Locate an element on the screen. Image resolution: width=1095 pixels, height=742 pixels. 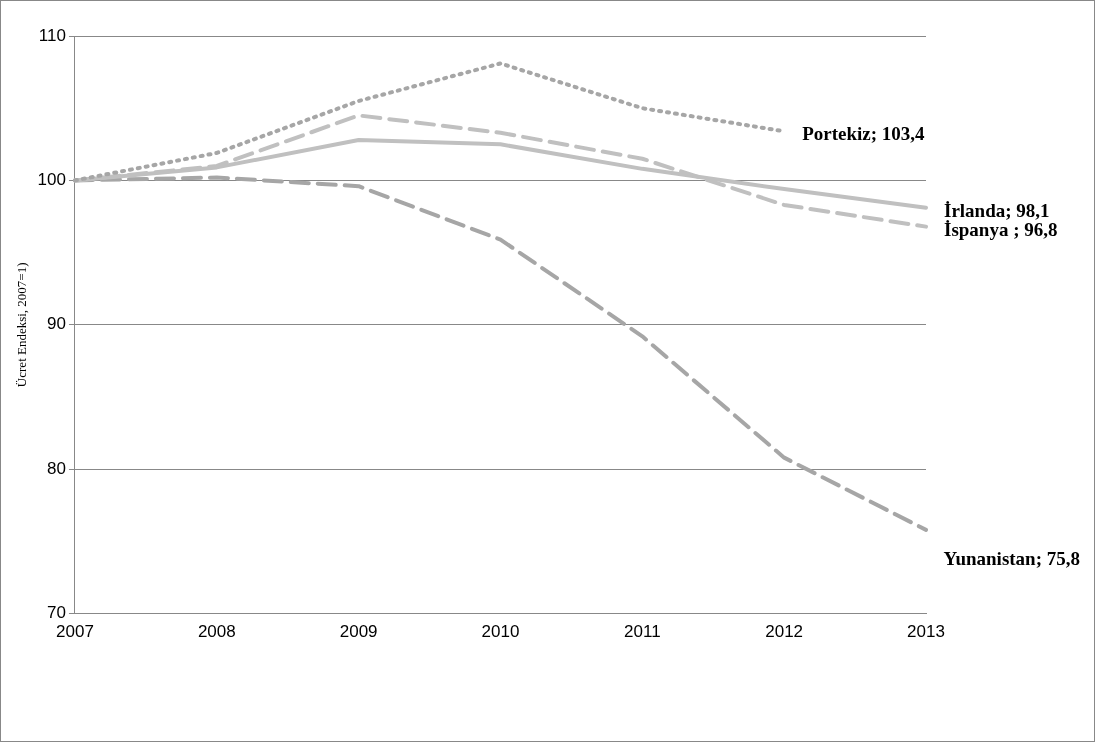
annotation: Yunanistan; 75,8 is located at coordinates (1011, 558).